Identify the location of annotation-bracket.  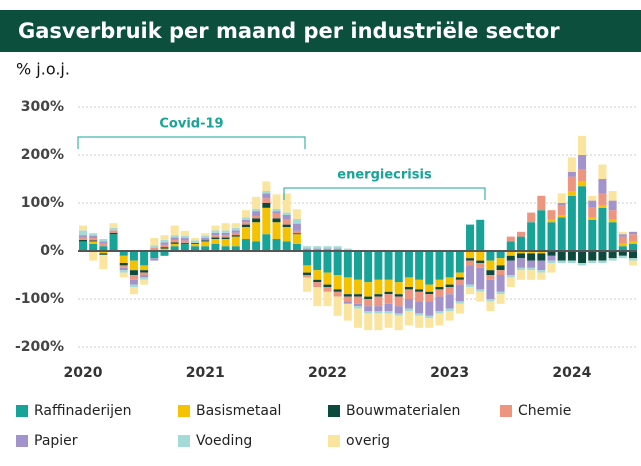
(384, 193).